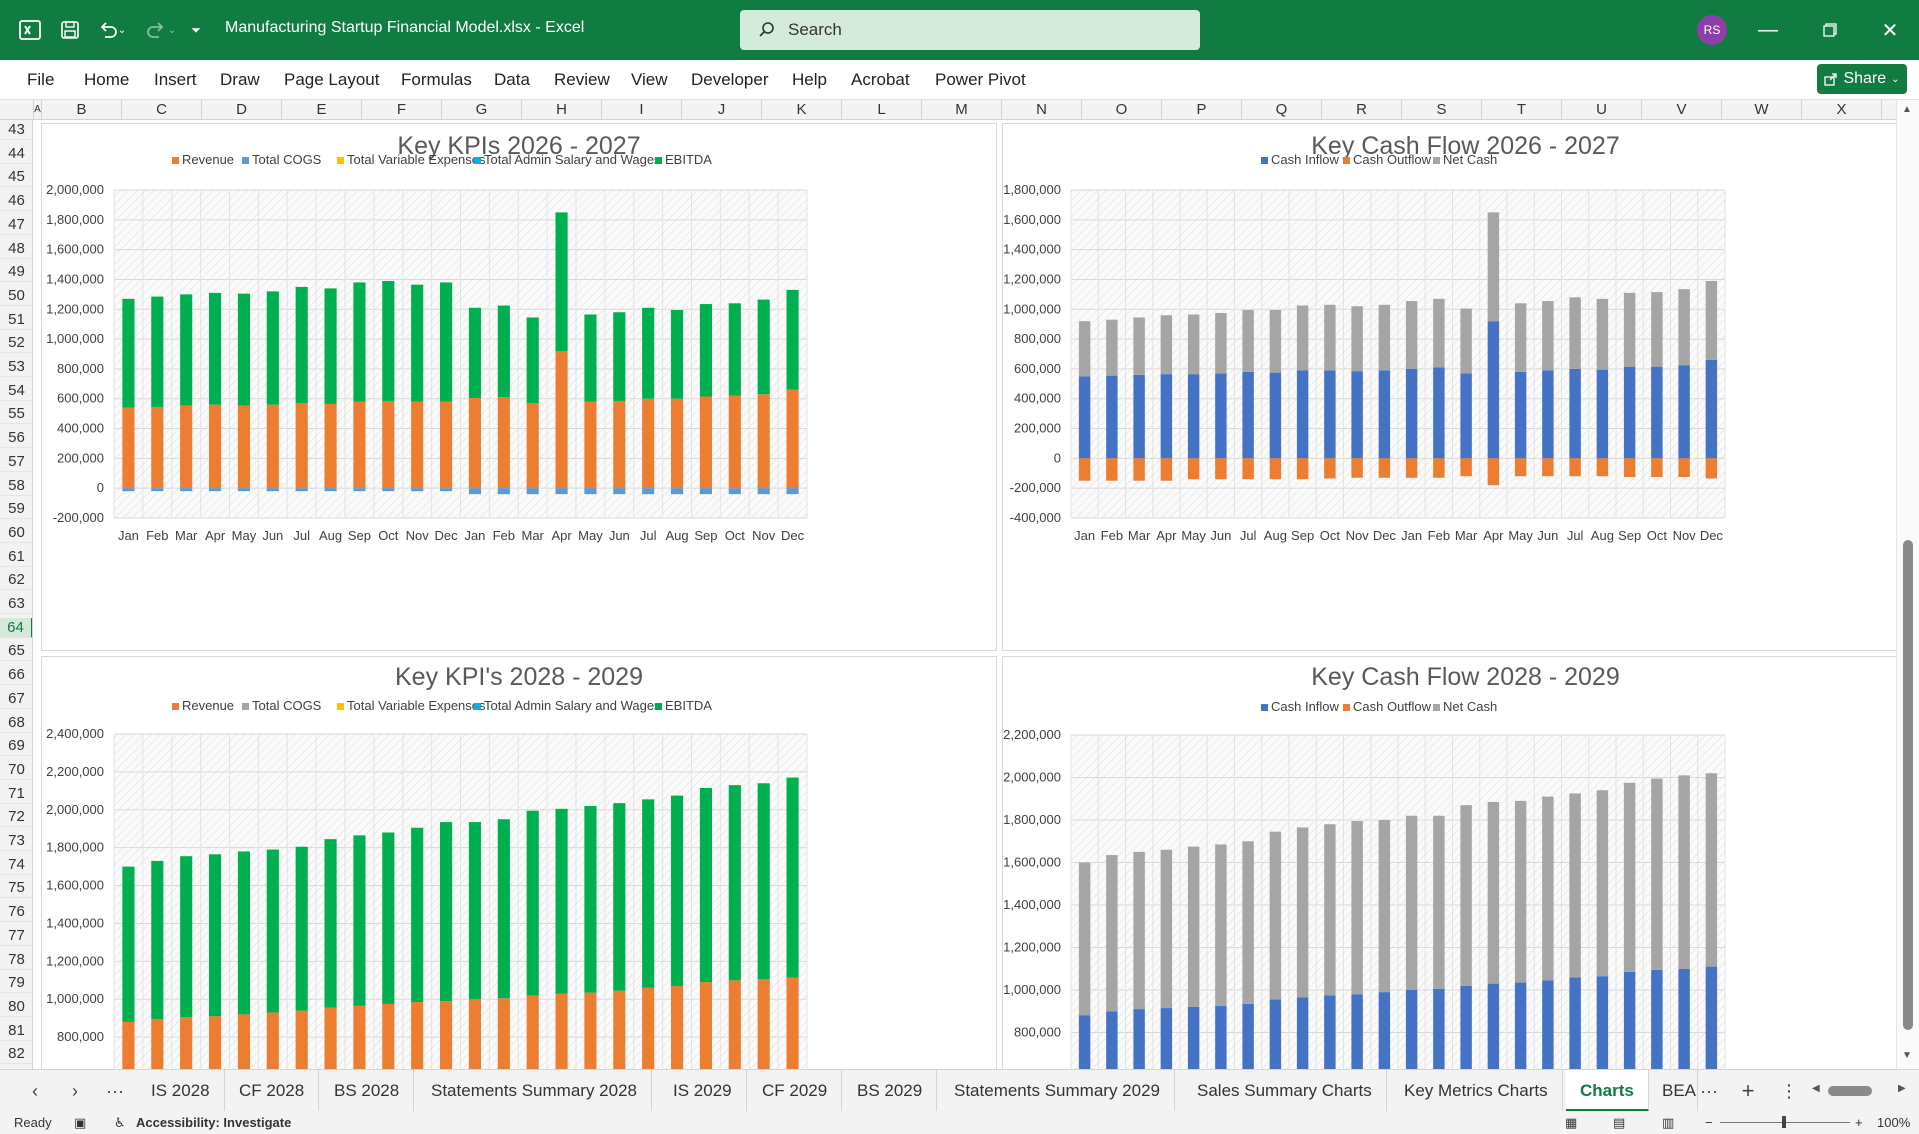 Image resolution: width=1919 pixels, height=1134 pixels. Describe the element at coordinates (272, 1091) in the screenshot. I see `sheet-tab-cf-2028: CF 2028` at that location.